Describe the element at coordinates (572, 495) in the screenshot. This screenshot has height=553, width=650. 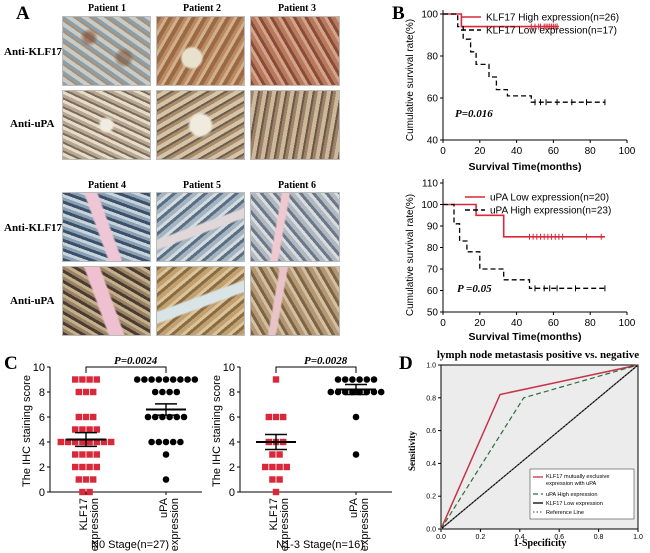
I see `roc-legend-label-1: uPA High expression` at that location.